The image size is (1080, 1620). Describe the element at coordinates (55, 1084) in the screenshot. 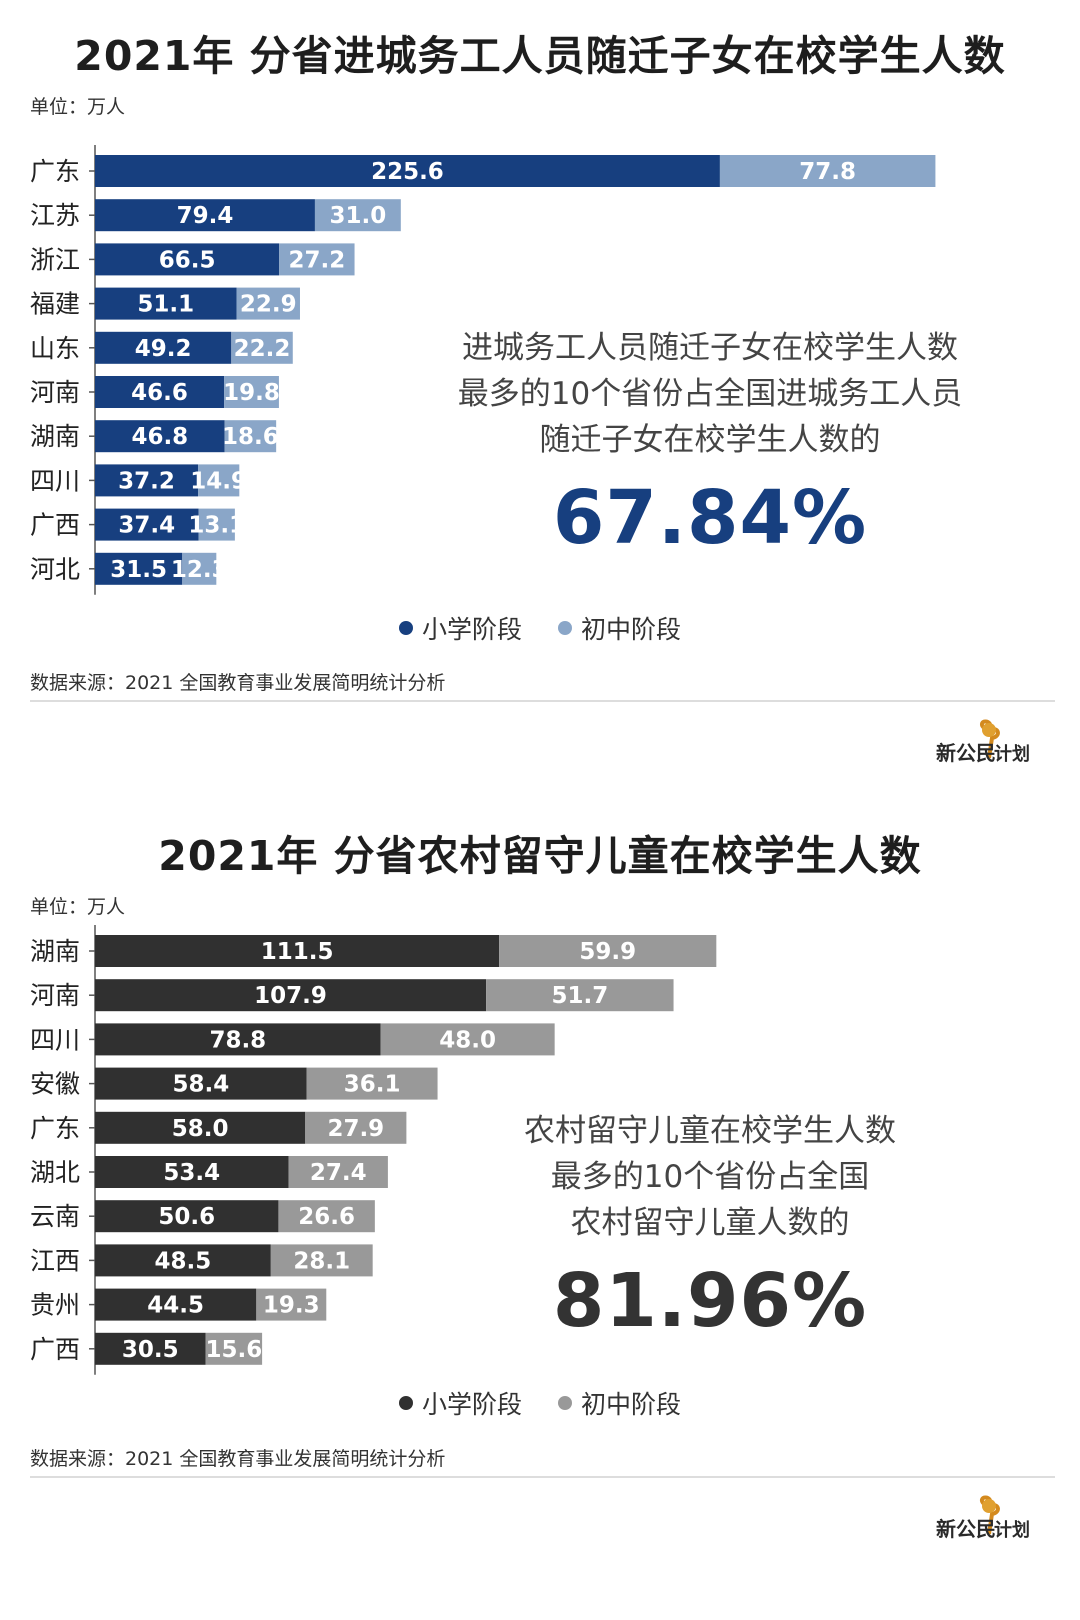

I see `category-label: 安徽` at that location.